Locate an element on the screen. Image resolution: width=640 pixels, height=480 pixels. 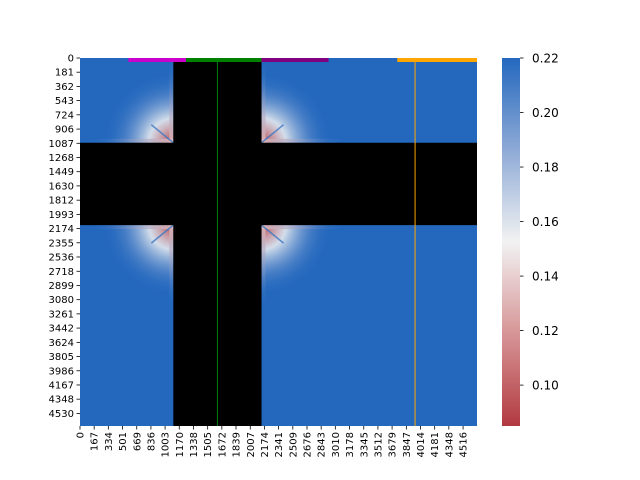
y-tick-label: 4348 is located at coordinates (61, 400).